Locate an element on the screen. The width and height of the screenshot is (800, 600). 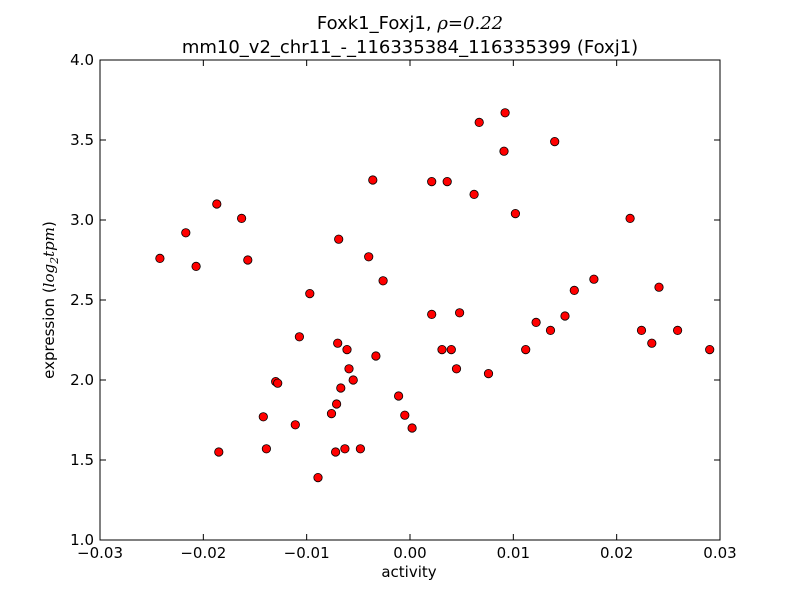
x-tick-label: 0.00 is located at coordinates (409, 553).